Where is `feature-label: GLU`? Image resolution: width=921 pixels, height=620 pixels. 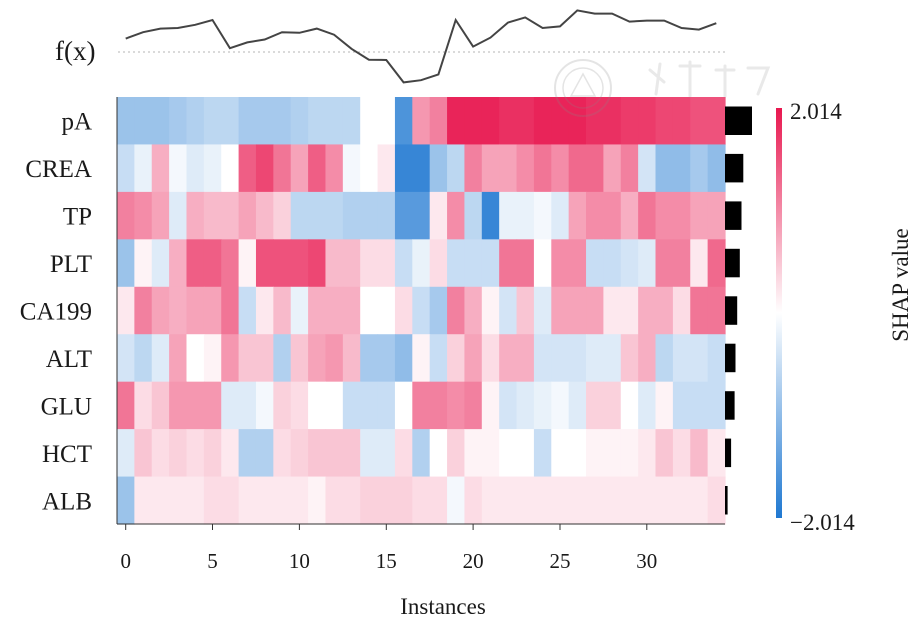 feature-label: GLU is located at coordinates (66, 406).